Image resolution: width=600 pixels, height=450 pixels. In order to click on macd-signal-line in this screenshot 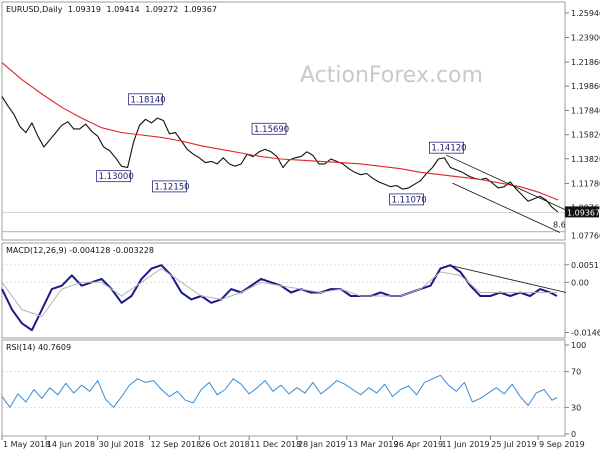, I will do `click(279, 292)`.